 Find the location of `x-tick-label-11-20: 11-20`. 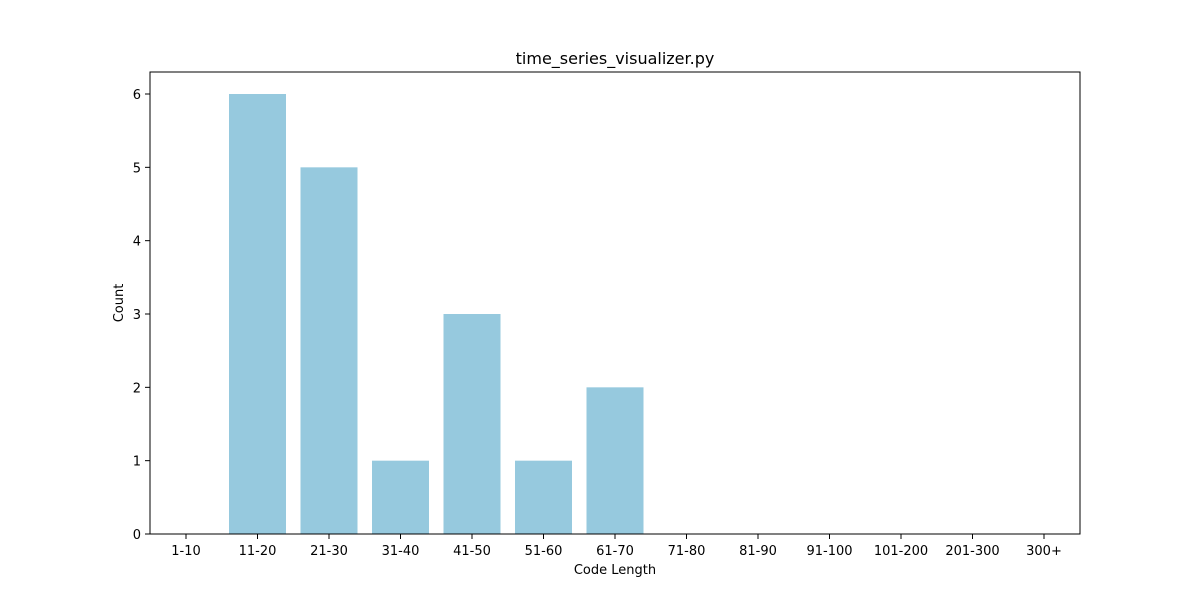

x-tick-label-11-20: 11-20 is located at coordinates (258, 551).